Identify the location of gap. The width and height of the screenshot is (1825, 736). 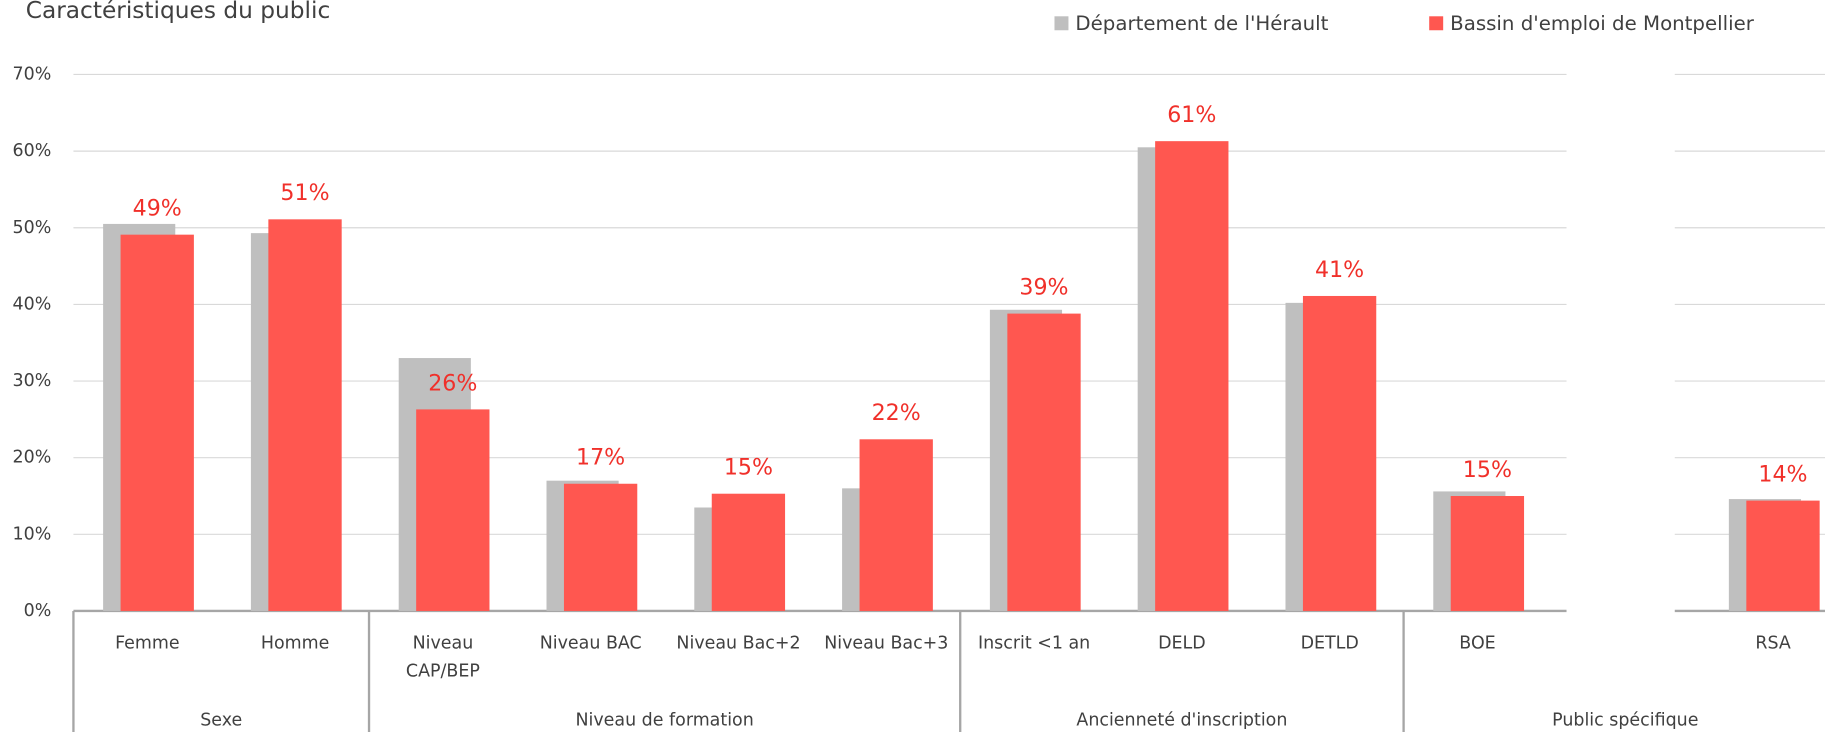
(1620, 340).